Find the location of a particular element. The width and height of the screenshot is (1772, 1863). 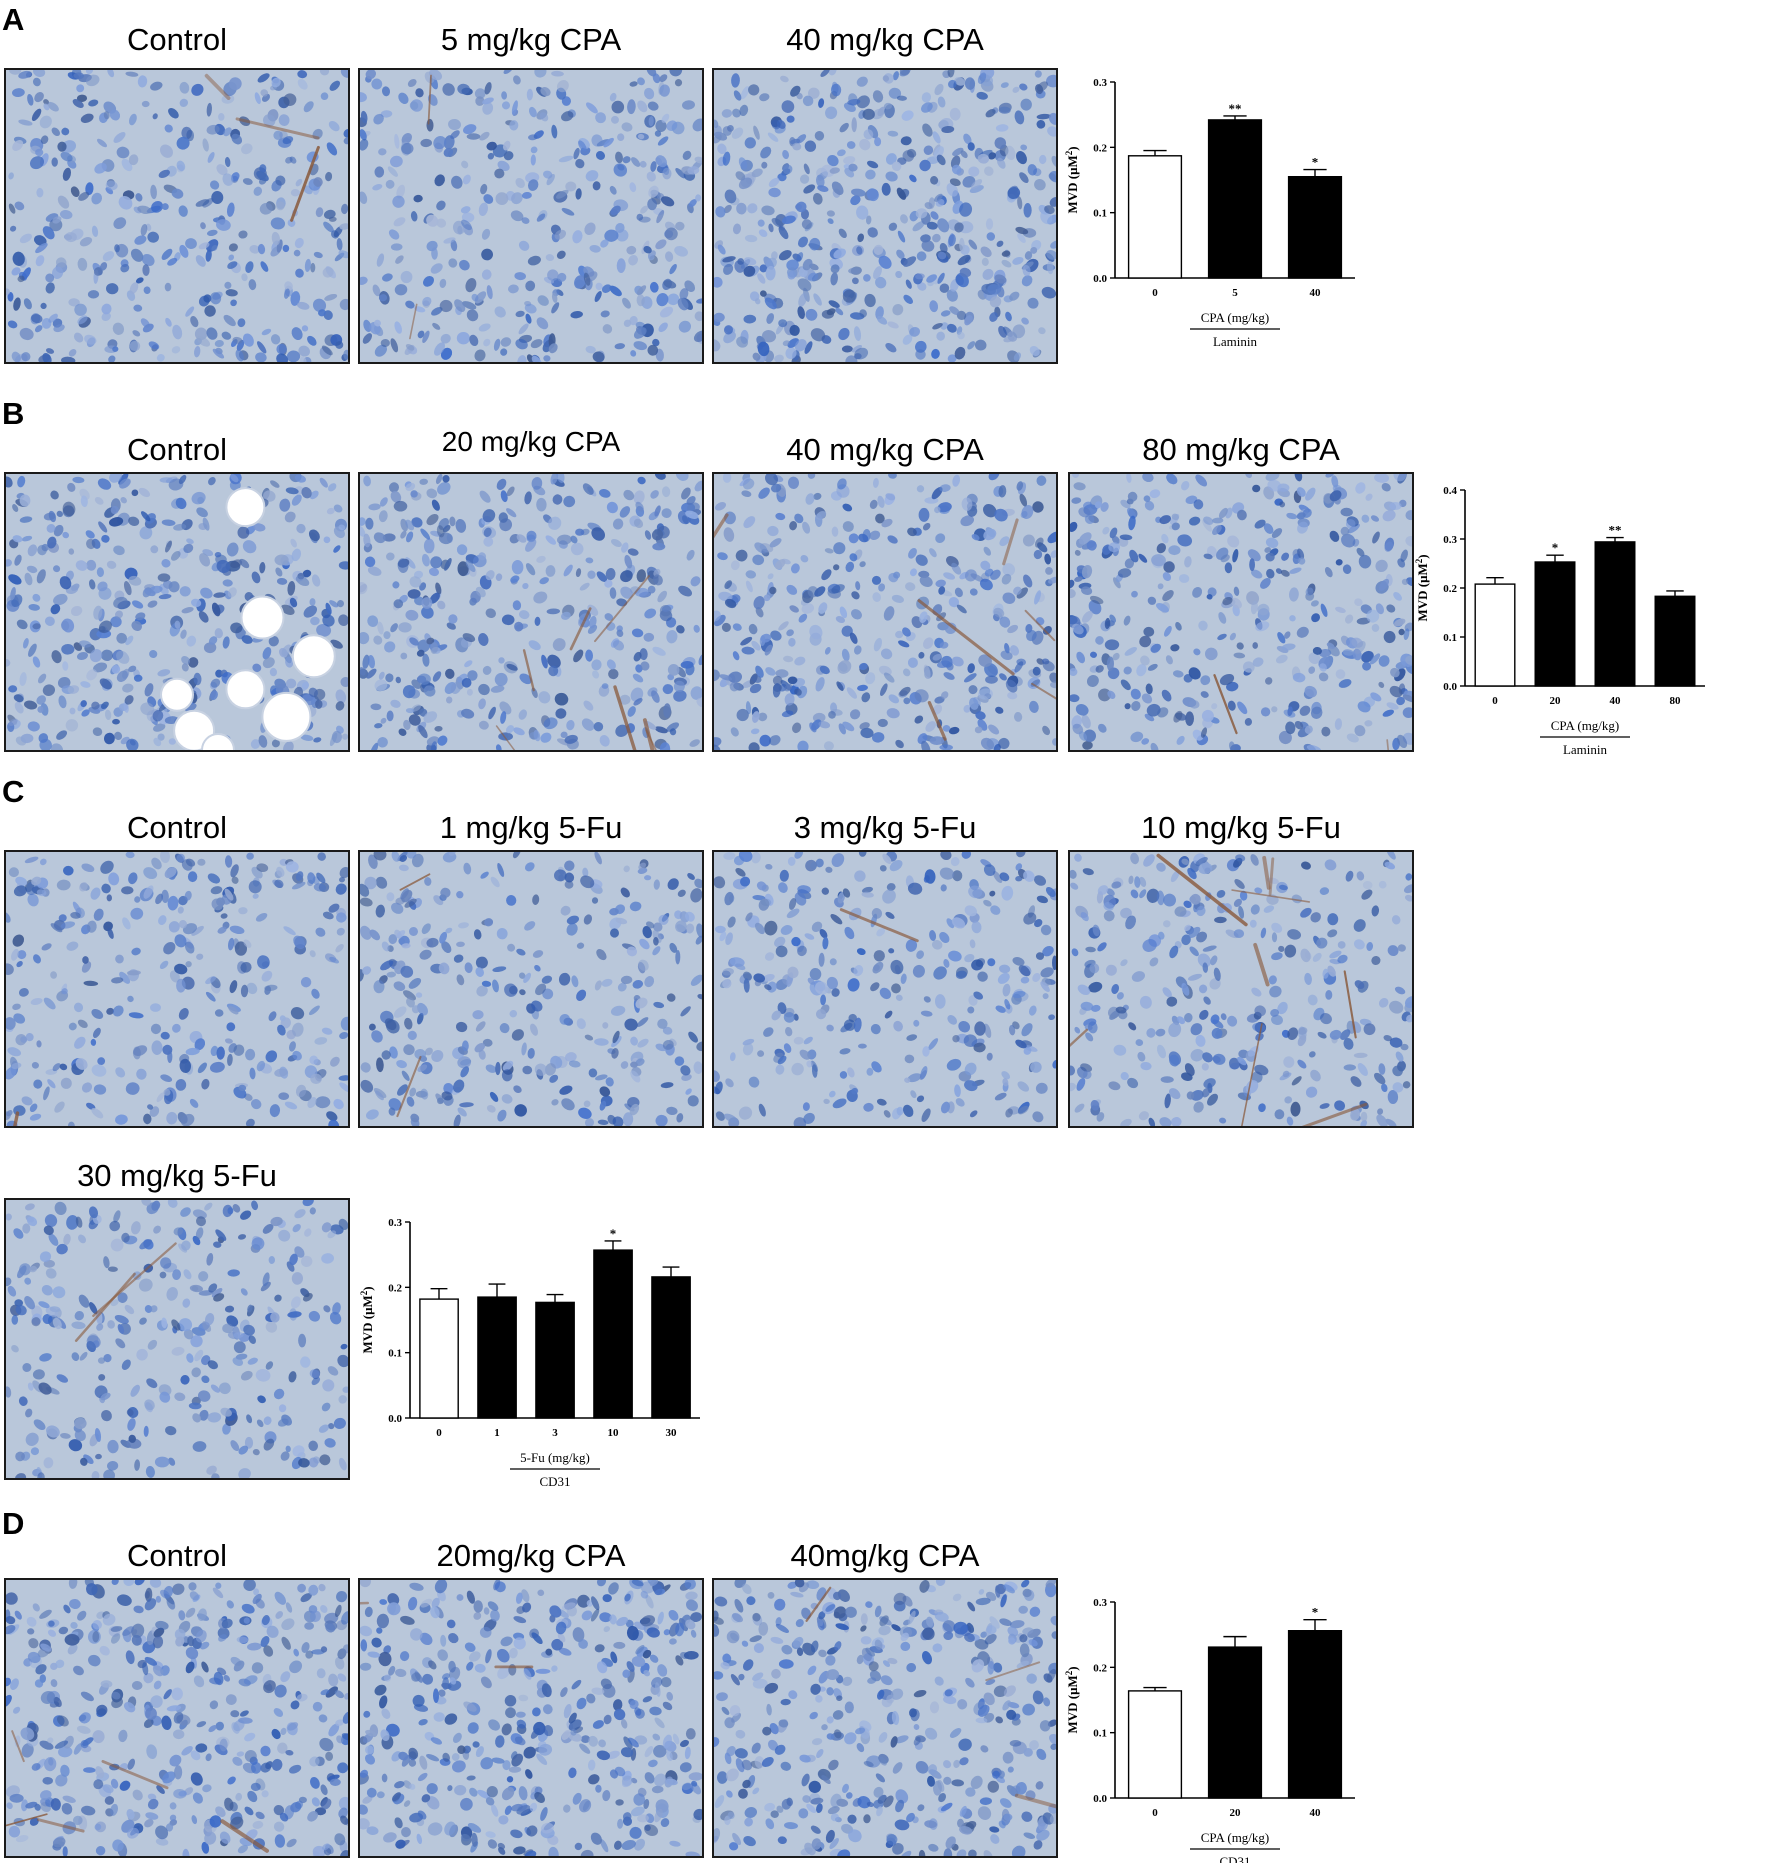

panel-letter-d: D is located at coordinates (13, 1523).